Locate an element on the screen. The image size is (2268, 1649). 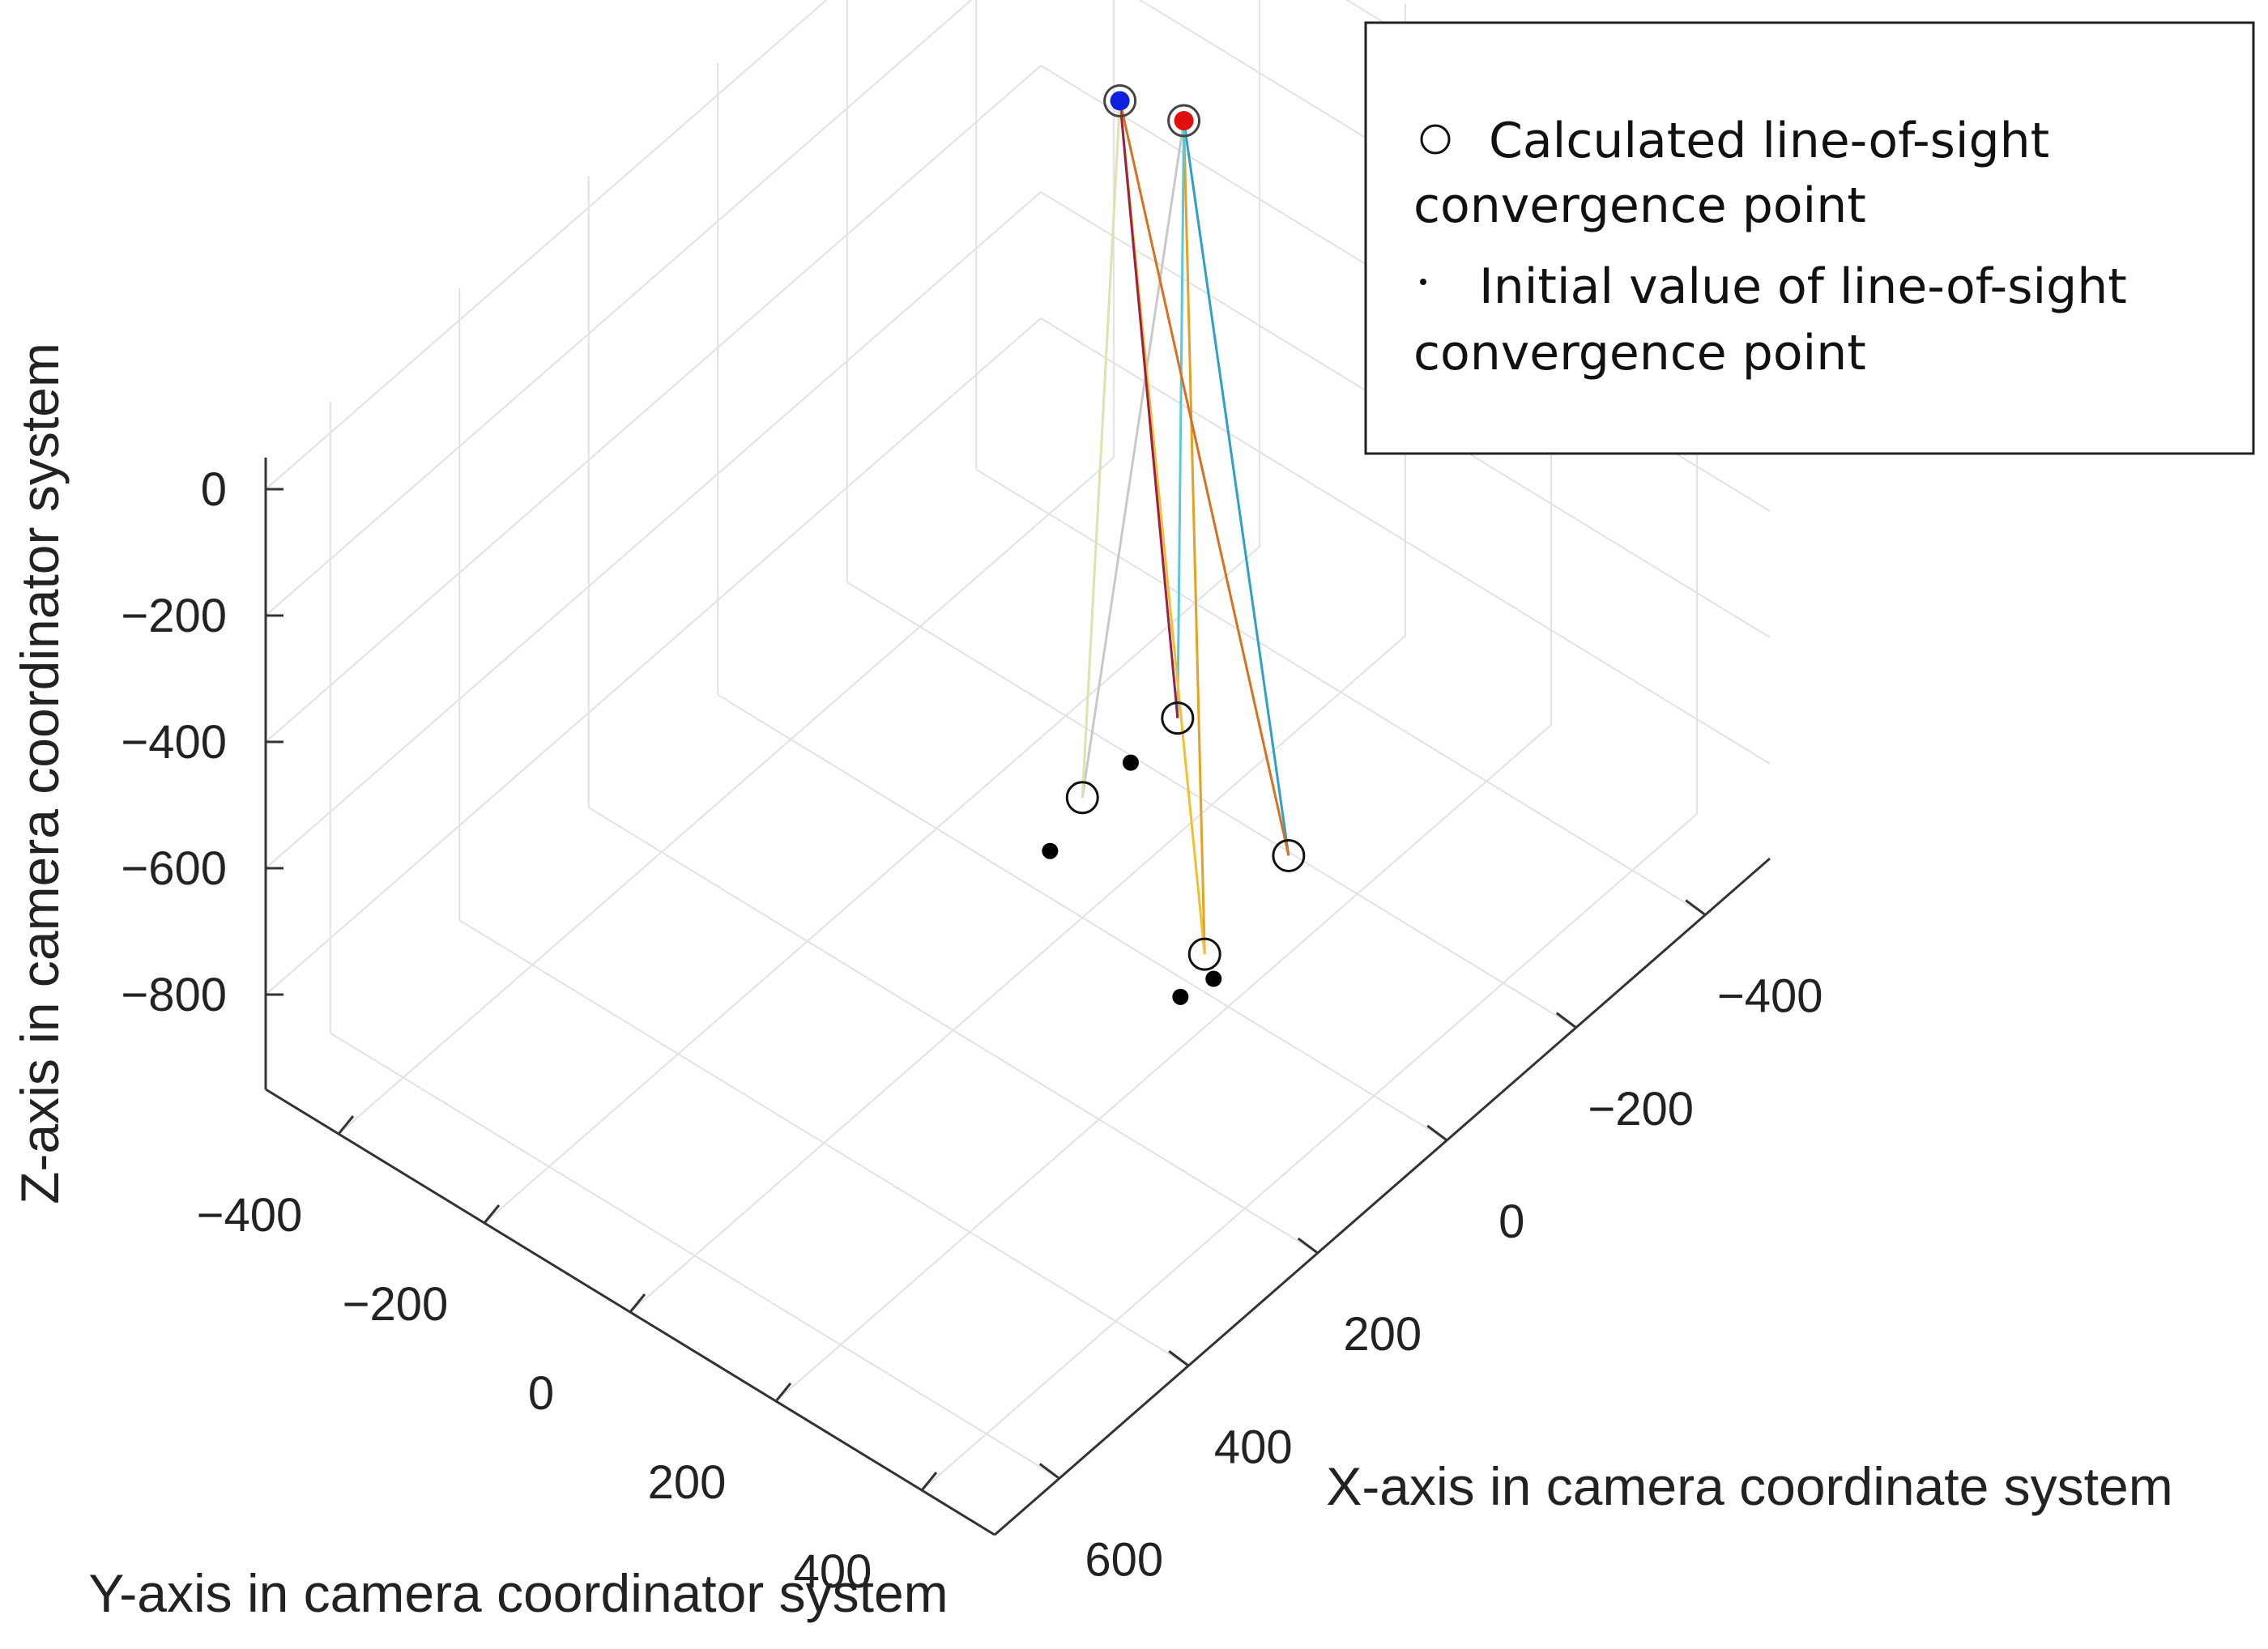
x-tick-label: 400 is located at coordinates (1253, 1447).